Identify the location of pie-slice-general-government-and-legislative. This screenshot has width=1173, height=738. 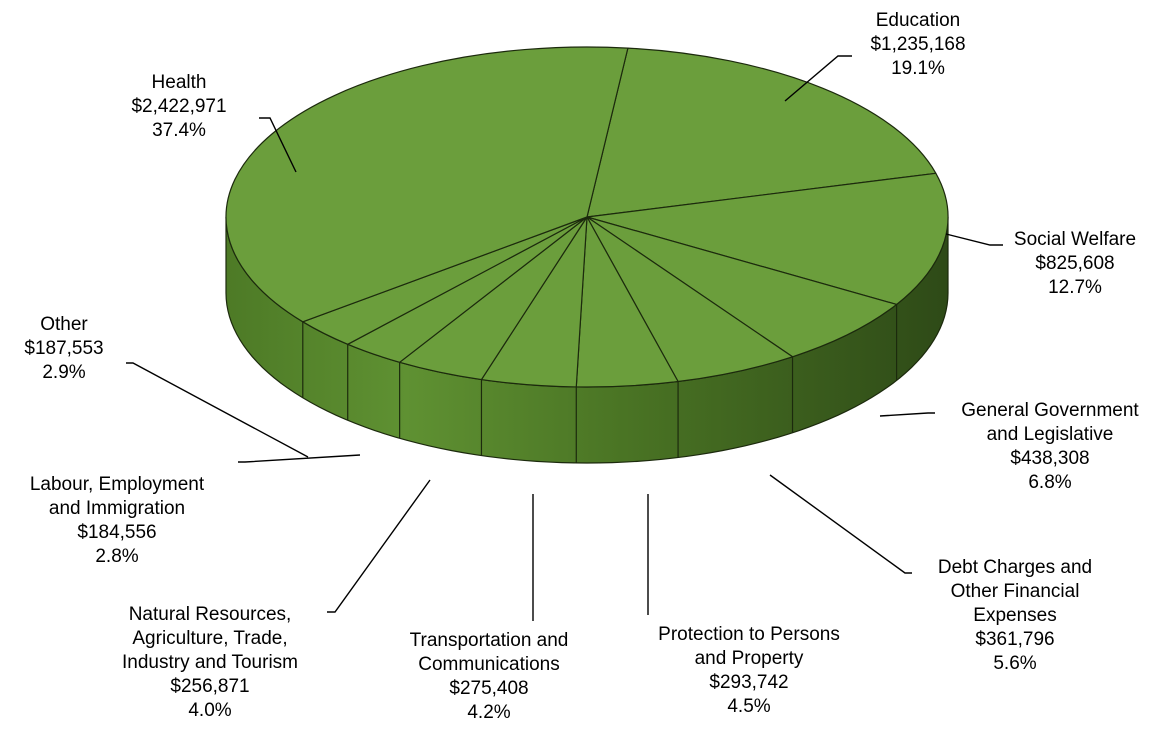
(742, 287).